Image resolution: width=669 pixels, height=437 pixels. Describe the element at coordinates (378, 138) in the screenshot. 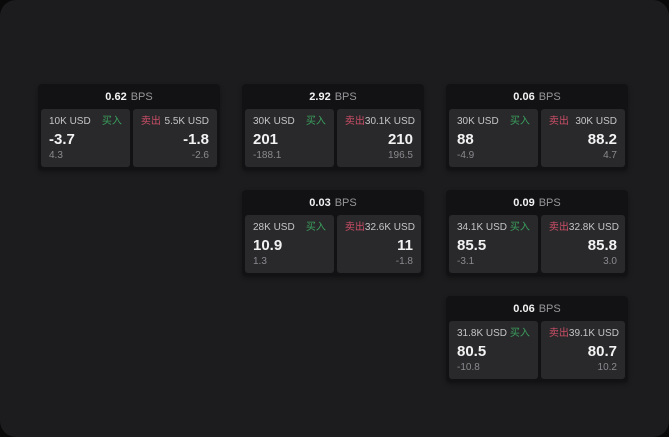

I see `sell-tile: 卖出 30.1K USD 210 196.5` at that location.